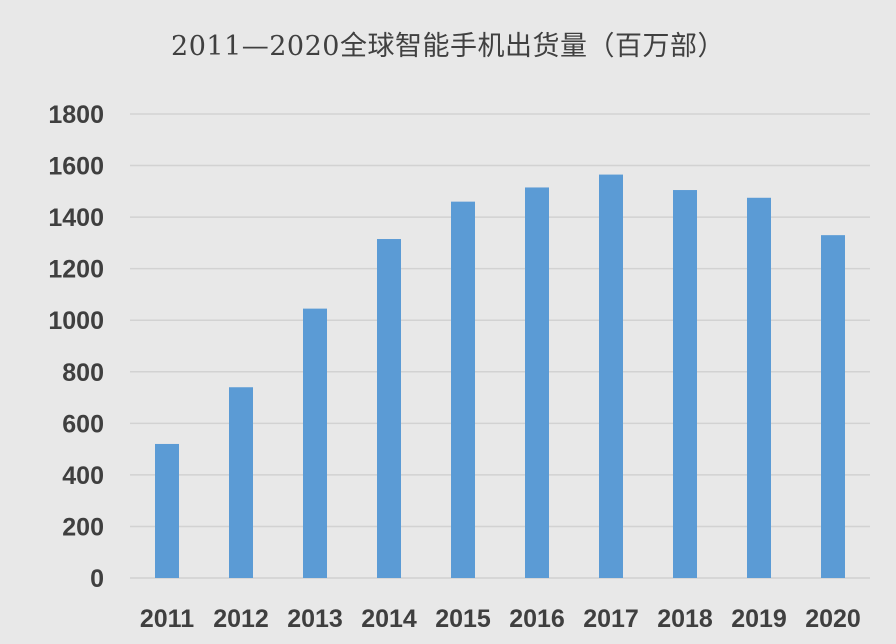 This screenshot has height=644, width=896. Describe the element at coordinates (833, 619) in the screenshot. I see `x-tick-label: 2020` at that location.